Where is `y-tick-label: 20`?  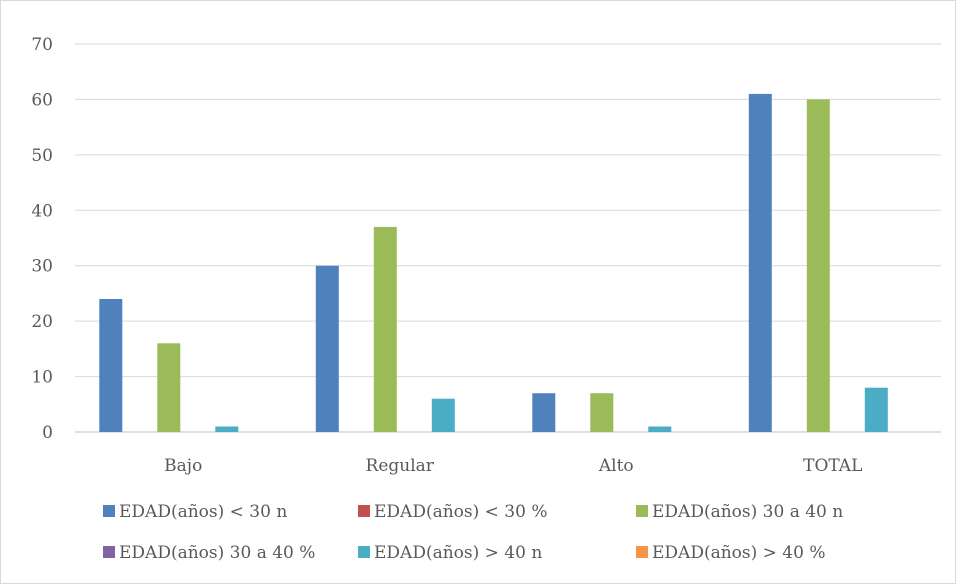
y-tick-label: 20 is located at coordinates (42, 322).